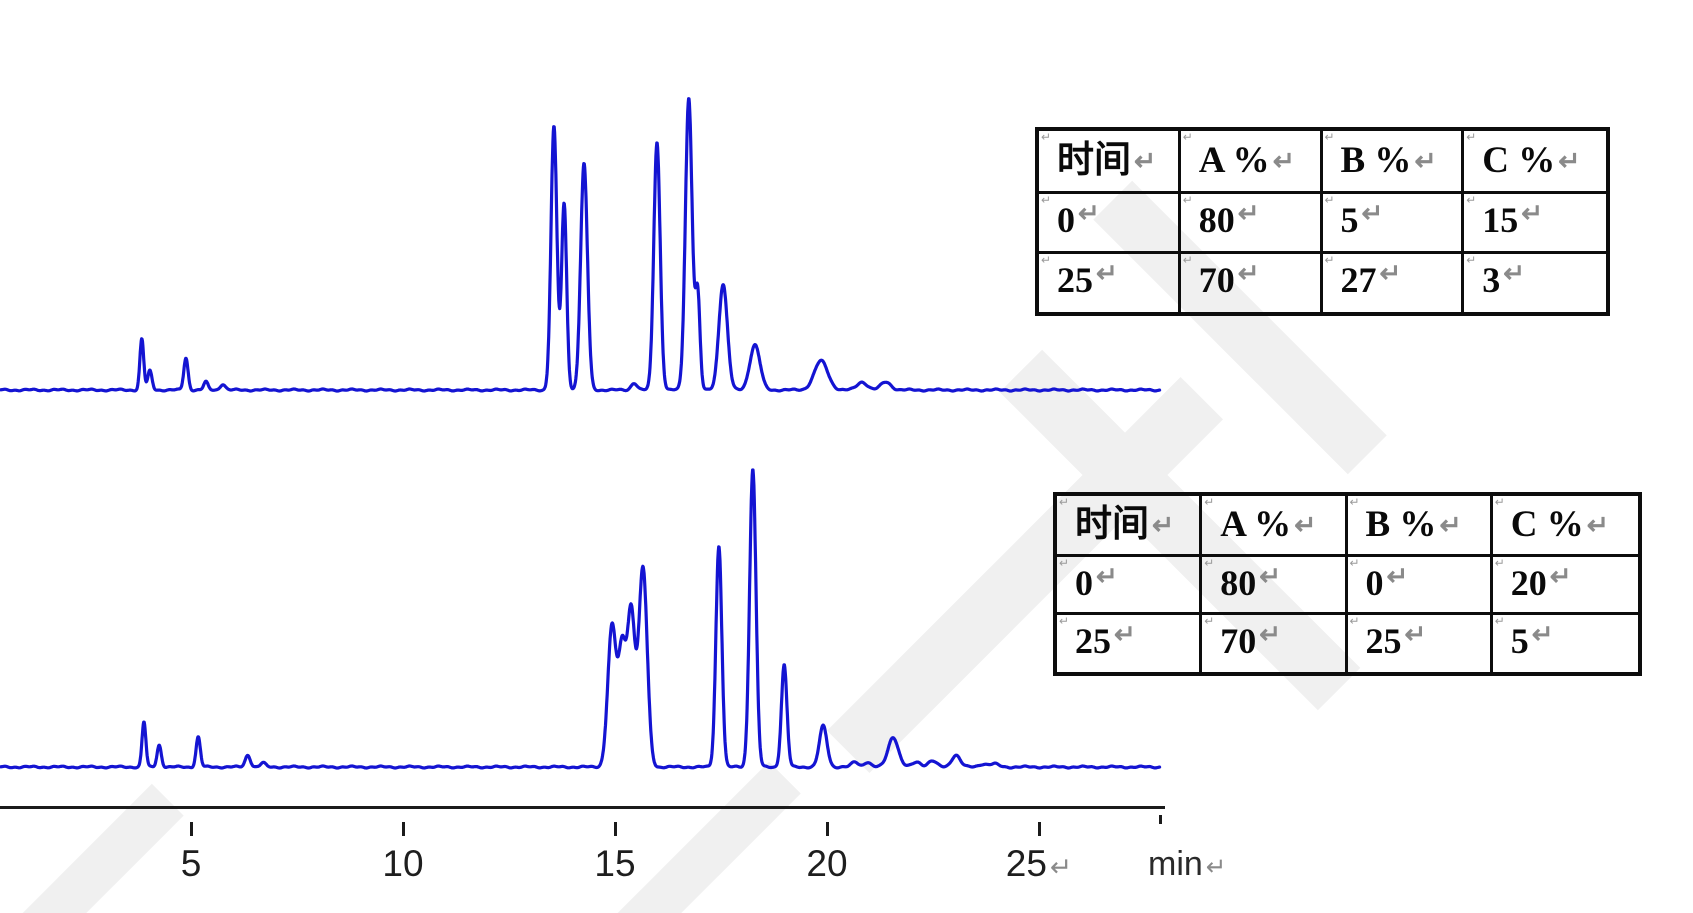 The image size is (1693, 913). I want to click on x-axis-unit-label: min ↵, so click(1187, 864).